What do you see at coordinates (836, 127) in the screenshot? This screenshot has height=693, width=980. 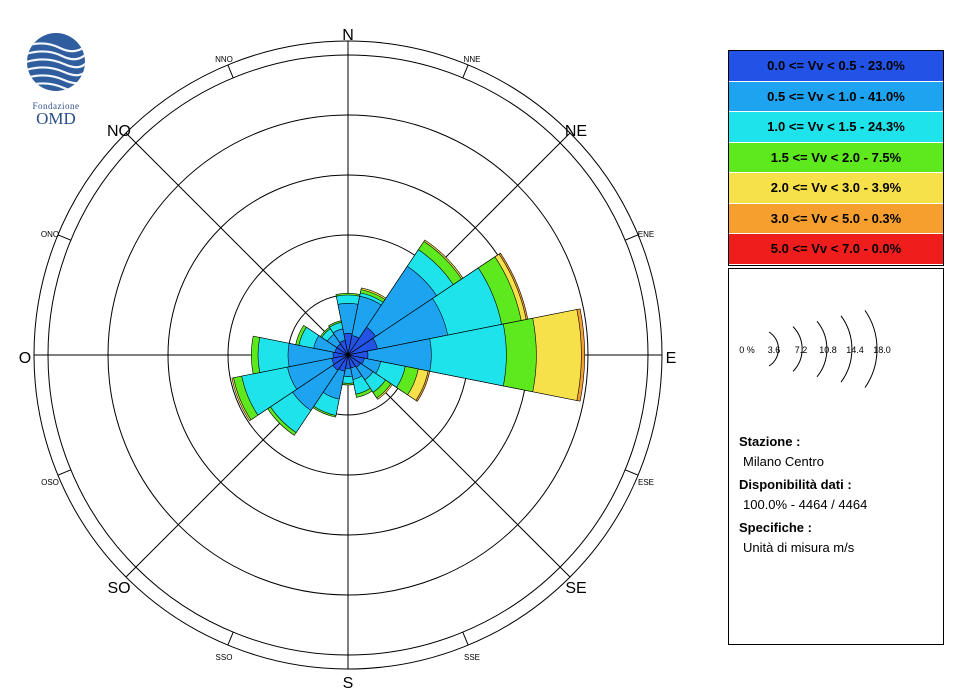 I see `legend-item-2: 1.0 <= Vv < 1.5 - 24.3%` at bounding box center [836, 127].